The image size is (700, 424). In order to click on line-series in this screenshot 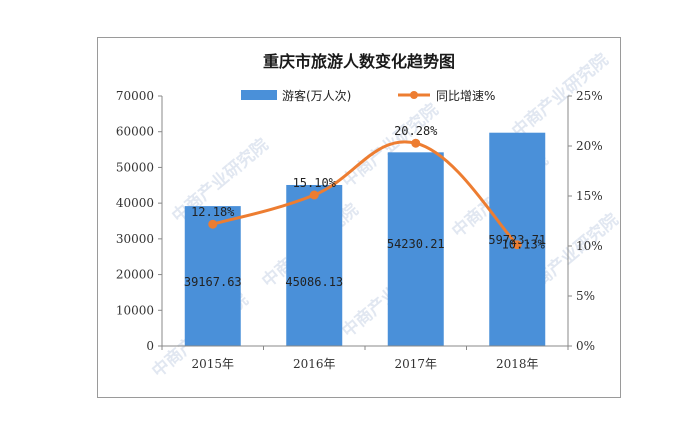, I will do `click(365, 194)`.